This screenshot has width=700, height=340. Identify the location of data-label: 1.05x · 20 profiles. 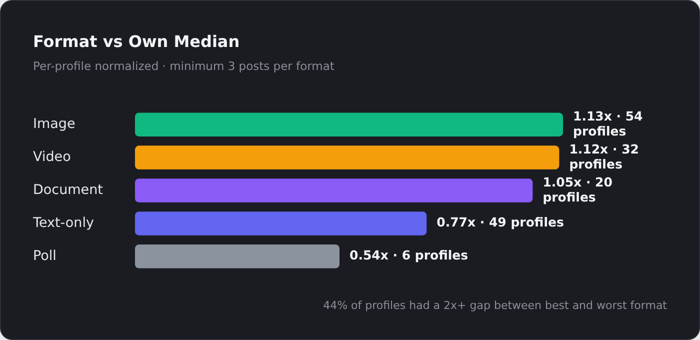
(577, 189).